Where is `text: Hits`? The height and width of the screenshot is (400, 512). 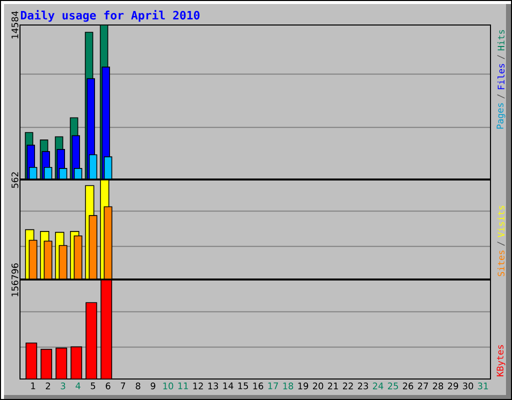
text: Hits is located at coordinates (501, 40).